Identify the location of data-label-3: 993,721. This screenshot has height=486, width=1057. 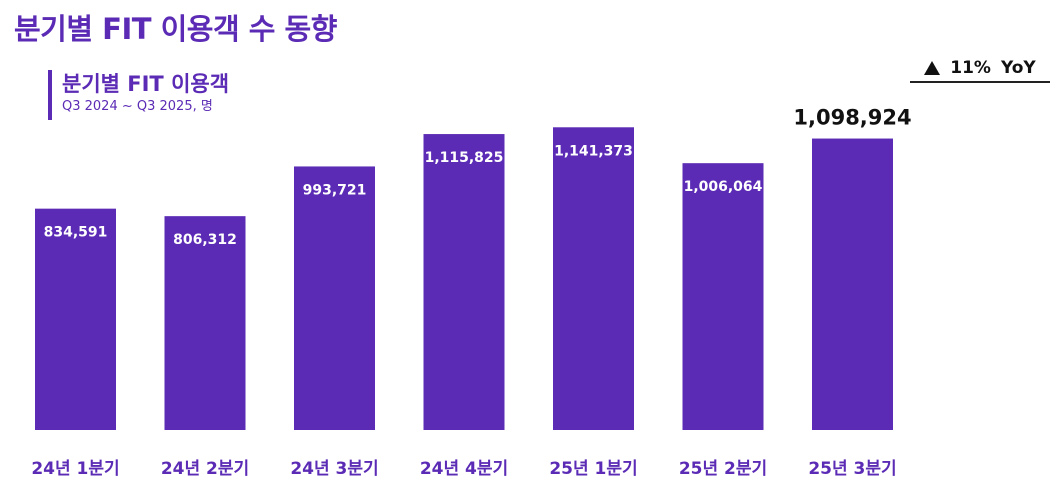
(335, 190).